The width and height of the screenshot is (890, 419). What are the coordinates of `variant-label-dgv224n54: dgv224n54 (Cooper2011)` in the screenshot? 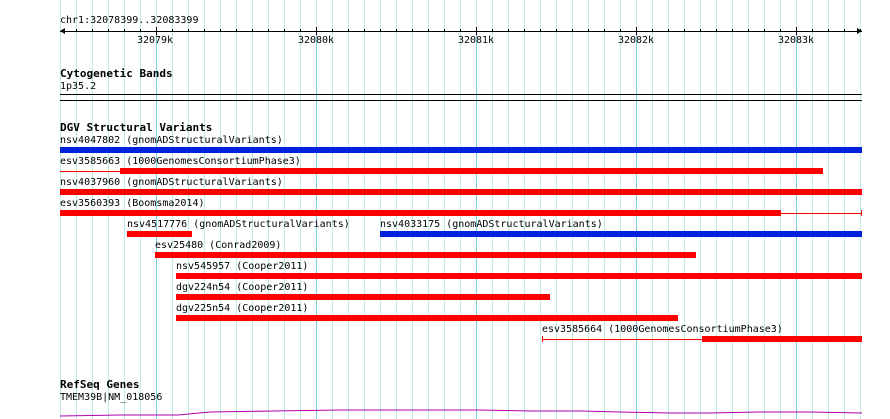 It's located at (242, 287).